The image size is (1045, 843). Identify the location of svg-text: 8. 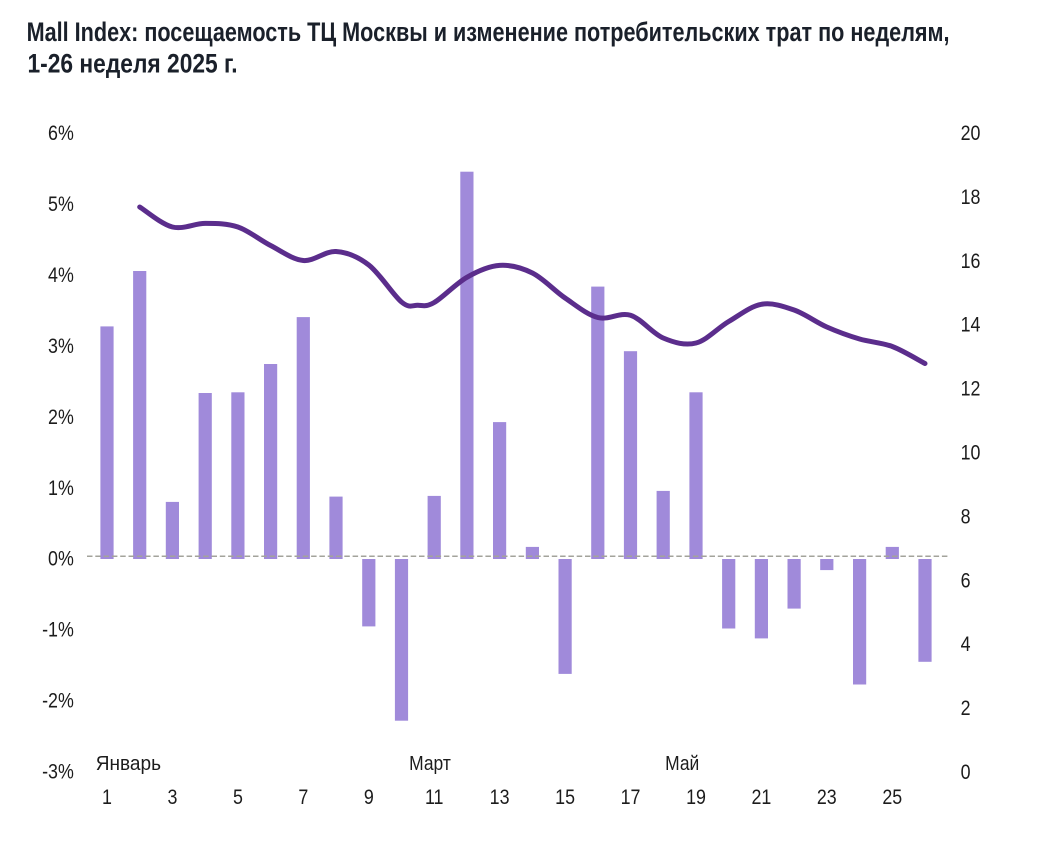
(966, 517).